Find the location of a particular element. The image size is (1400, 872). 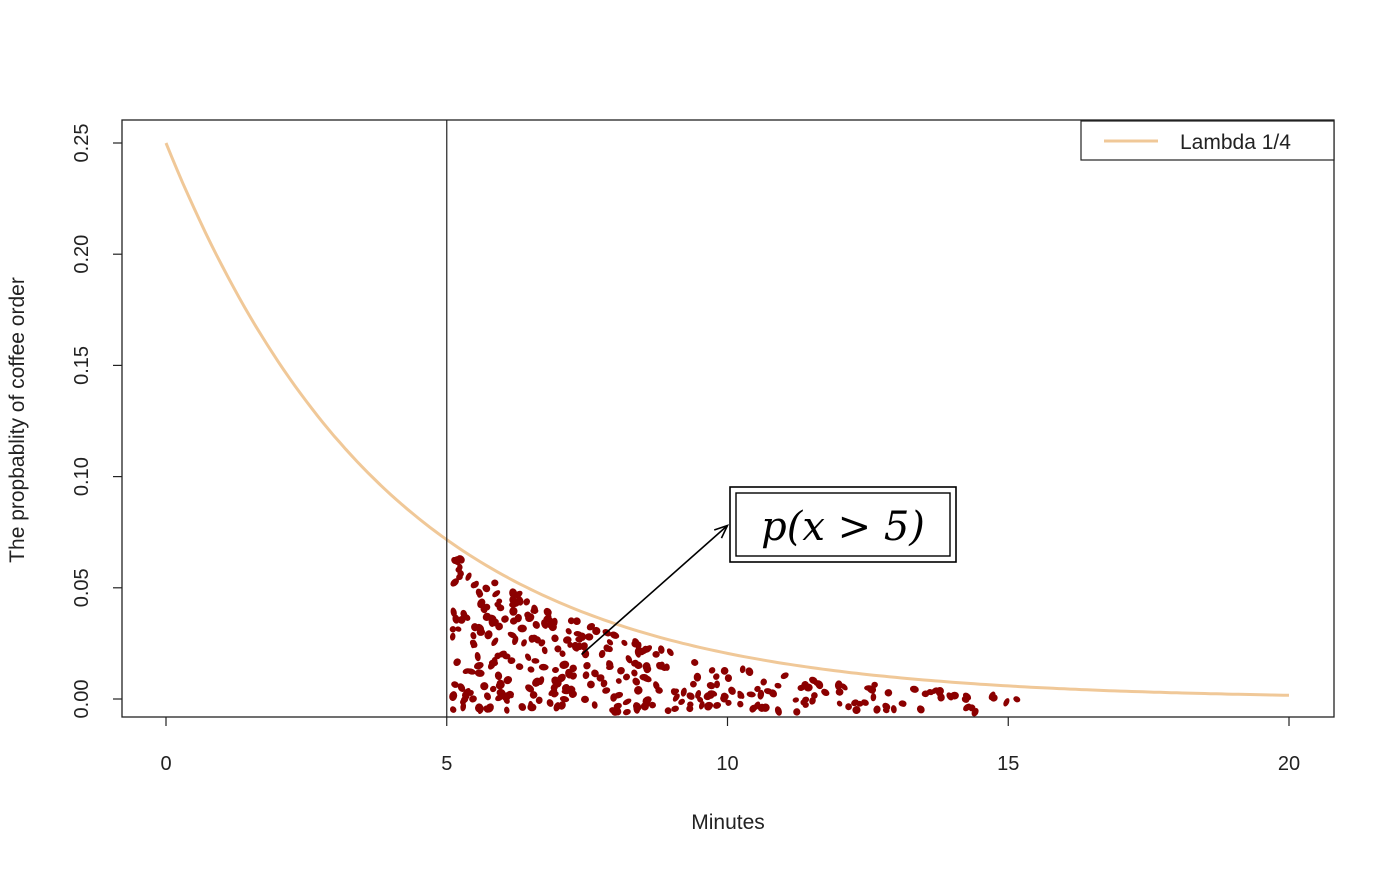

y-axis-title: The propbablity of coffee order is located at coordinates (17, 420).